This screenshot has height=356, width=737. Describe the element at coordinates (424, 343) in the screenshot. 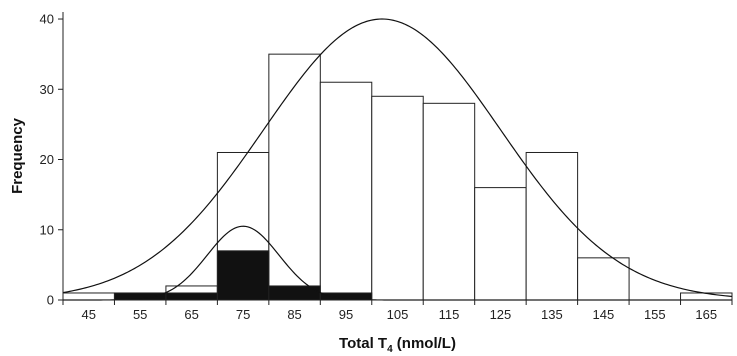

I see `x-axis-title-unit: (nmol/L)` at that location.